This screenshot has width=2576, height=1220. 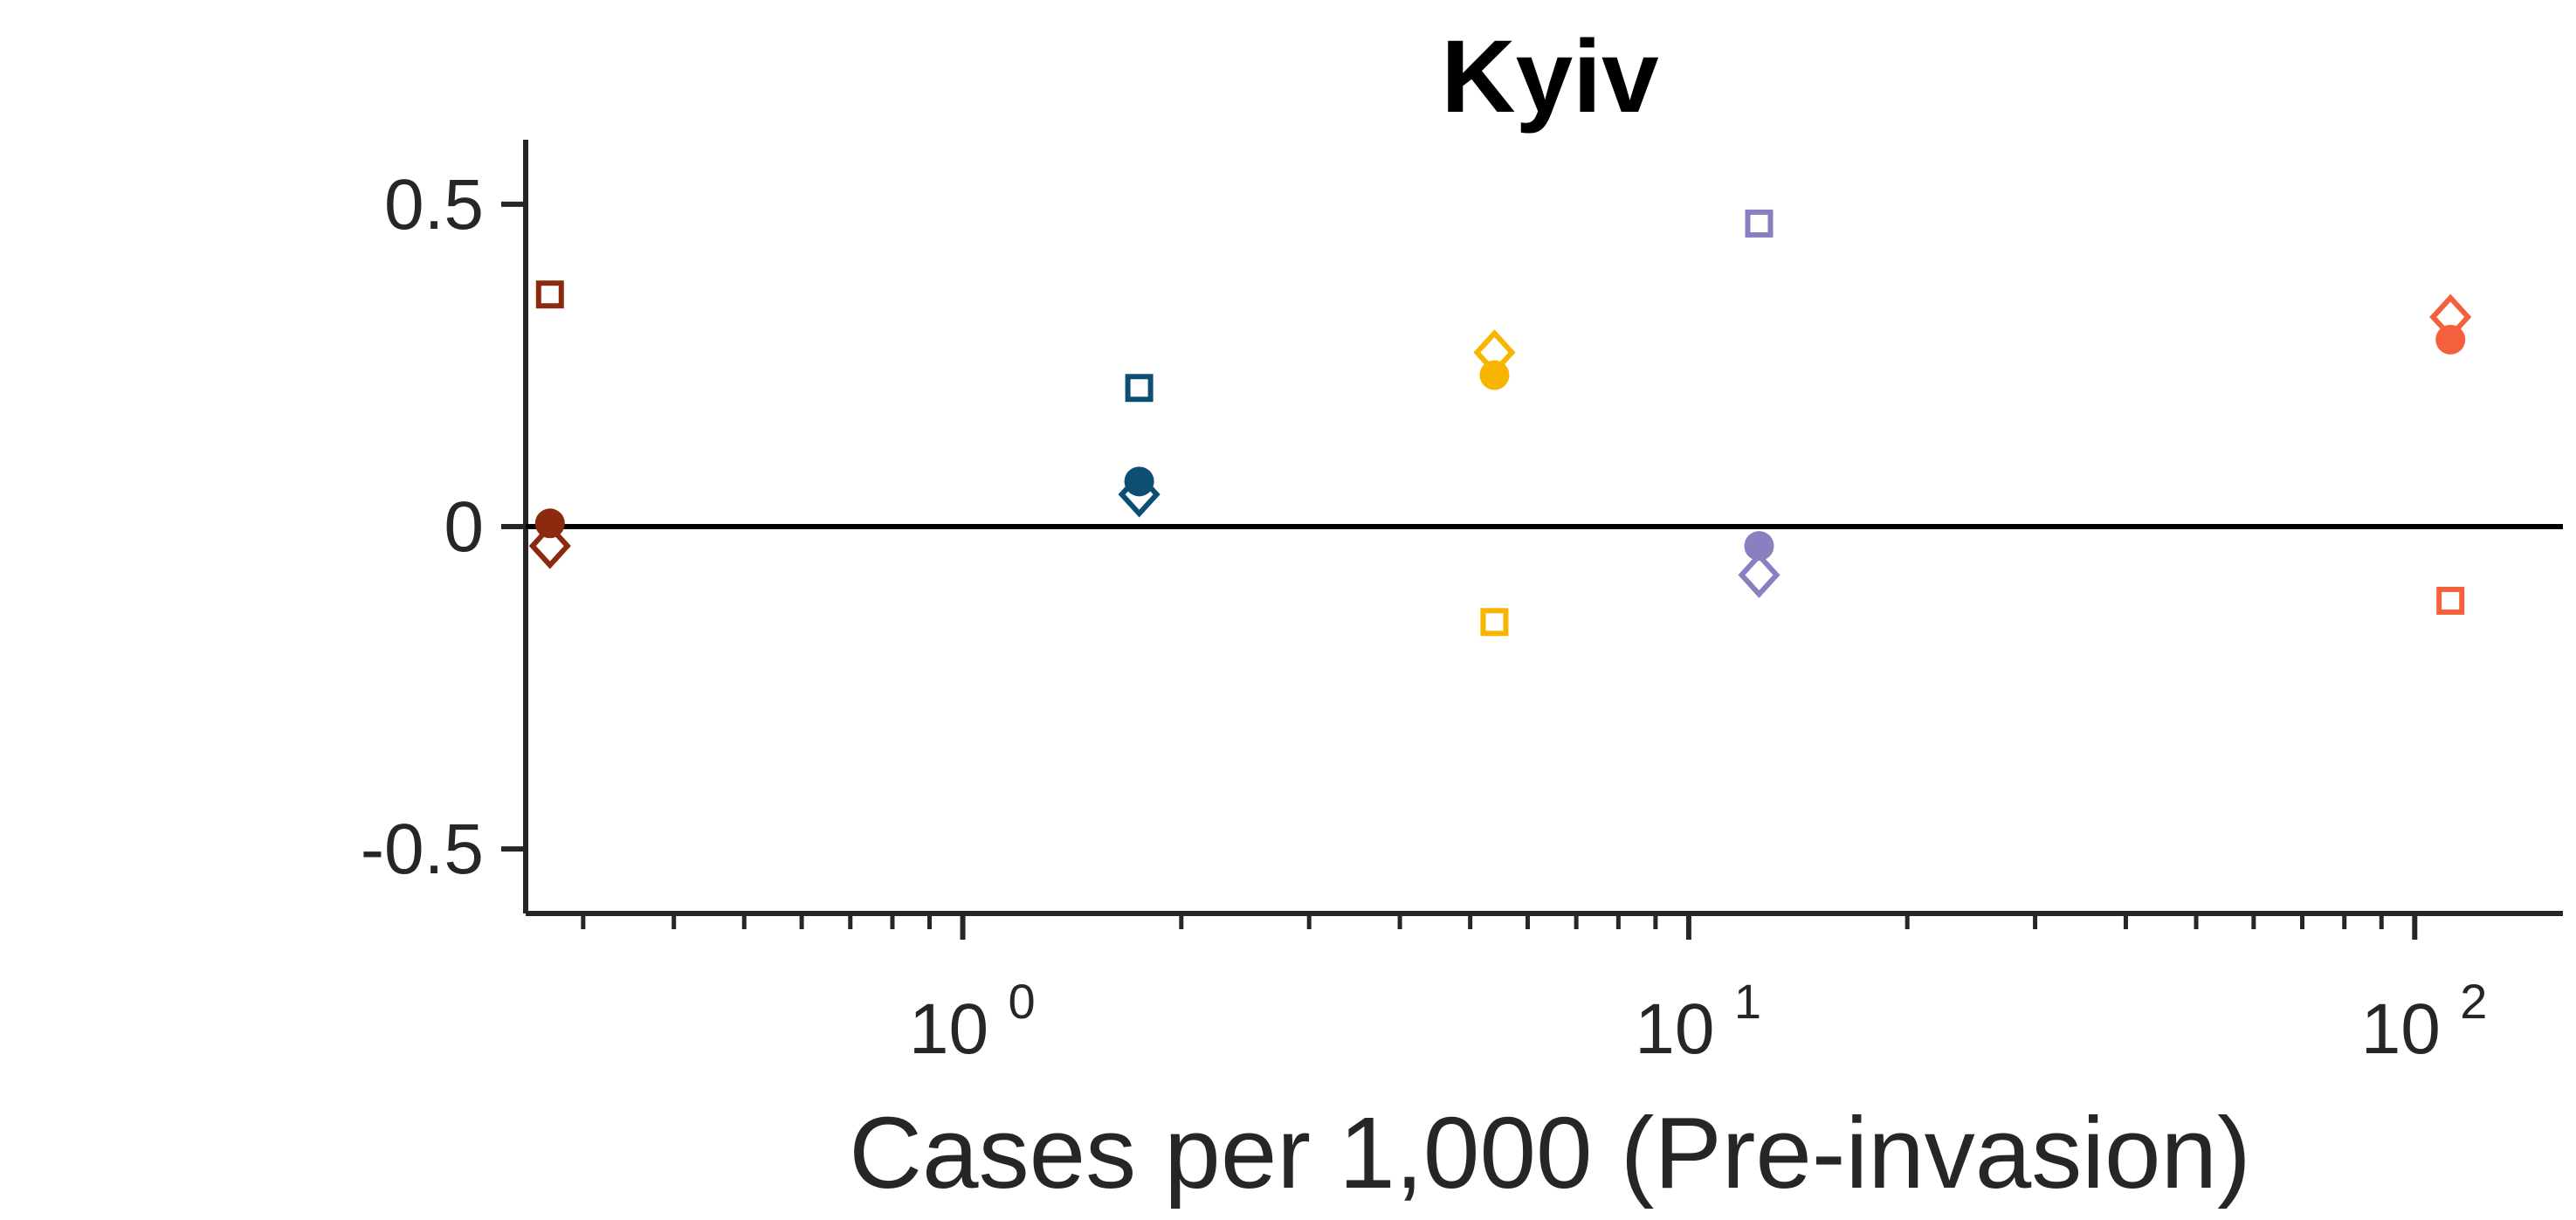 I want to click on chart-title: Kyiv, so click(x=1550, y=76).